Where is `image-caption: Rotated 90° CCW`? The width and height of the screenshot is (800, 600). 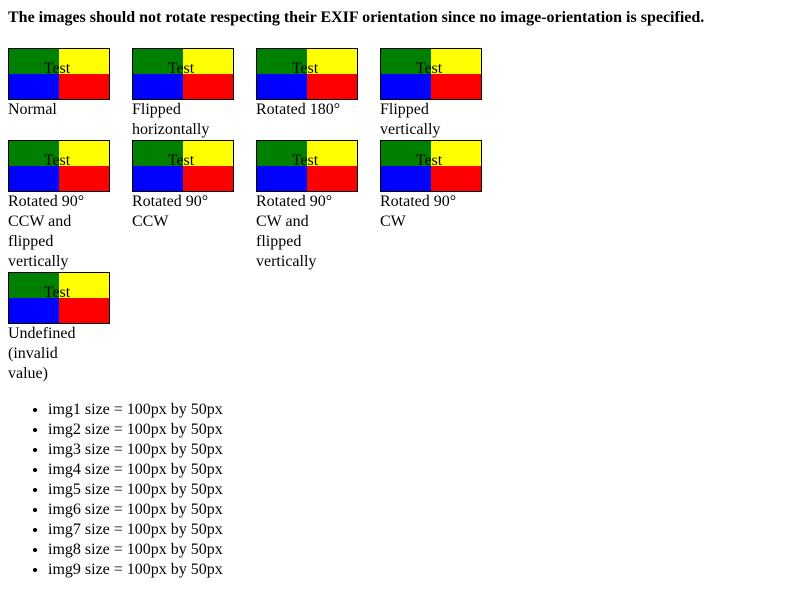 image-caption: Rotated 90° CCW is located at coordinates (170, 211).